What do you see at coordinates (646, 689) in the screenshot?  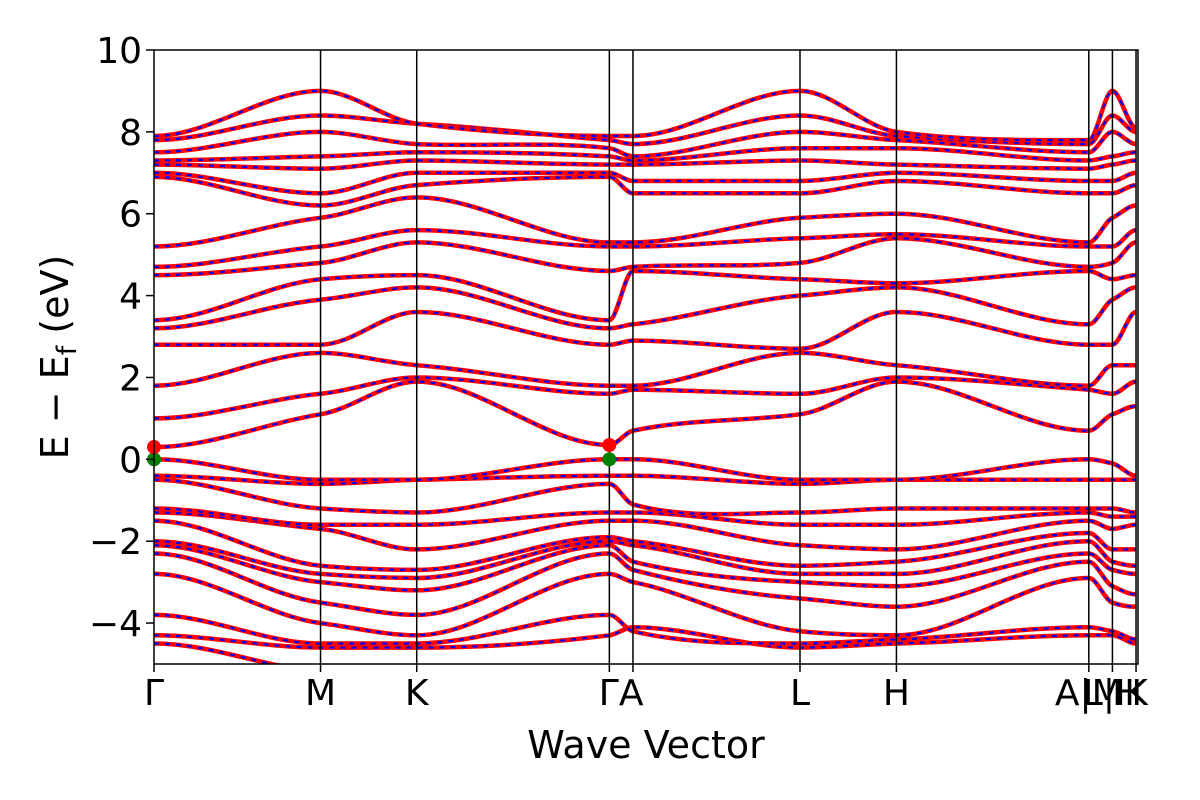 I see `x-axis: Γ M K ΓA L H A|ML|HK` at bounding box center [646, 689].